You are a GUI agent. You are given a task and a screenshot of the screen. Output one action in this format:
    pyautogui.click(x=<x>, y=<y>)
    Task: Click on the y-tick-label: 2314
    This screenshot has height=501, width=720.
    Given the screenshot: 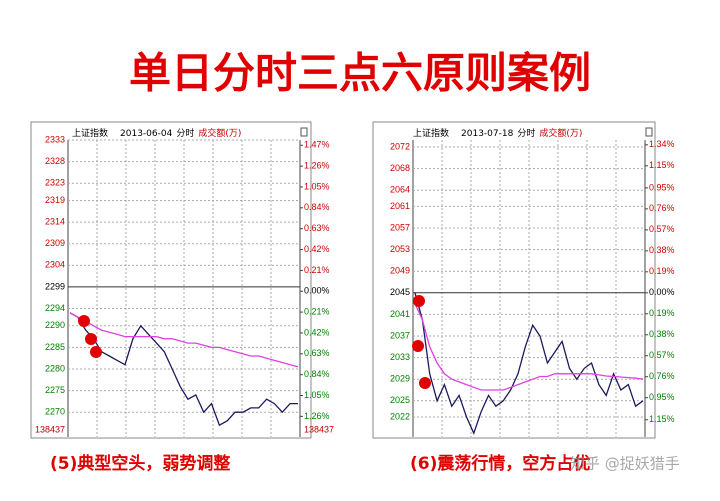 What is the action you would take?
    pyautogui.click(x=55, y=221)
    